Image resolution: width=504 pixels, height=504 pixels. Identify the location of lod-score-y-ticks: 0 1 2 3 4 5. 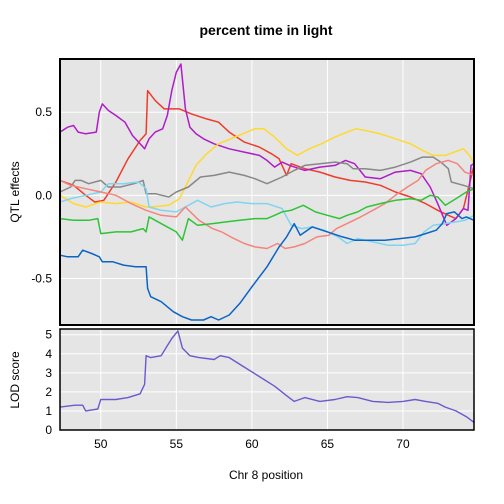
(48, 382).